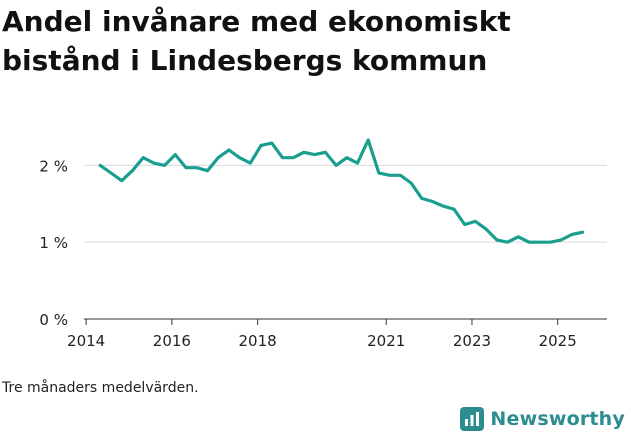 The image size is (631, 439). I want to click on brand-logo: Newsworthy, so click(542, 419).